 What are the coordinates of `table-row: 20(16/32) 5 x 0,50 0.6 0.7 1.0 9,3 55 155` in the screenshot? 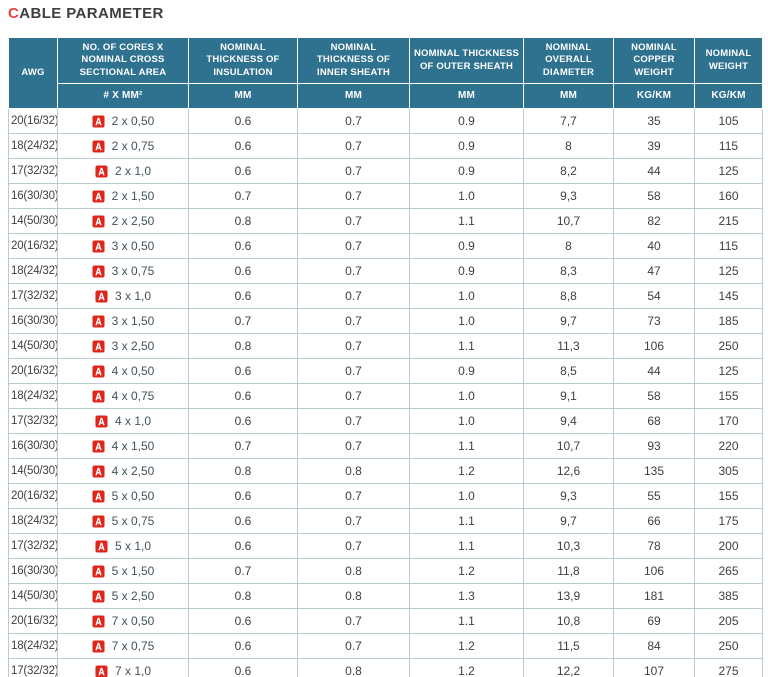 It's located at (385, 496).